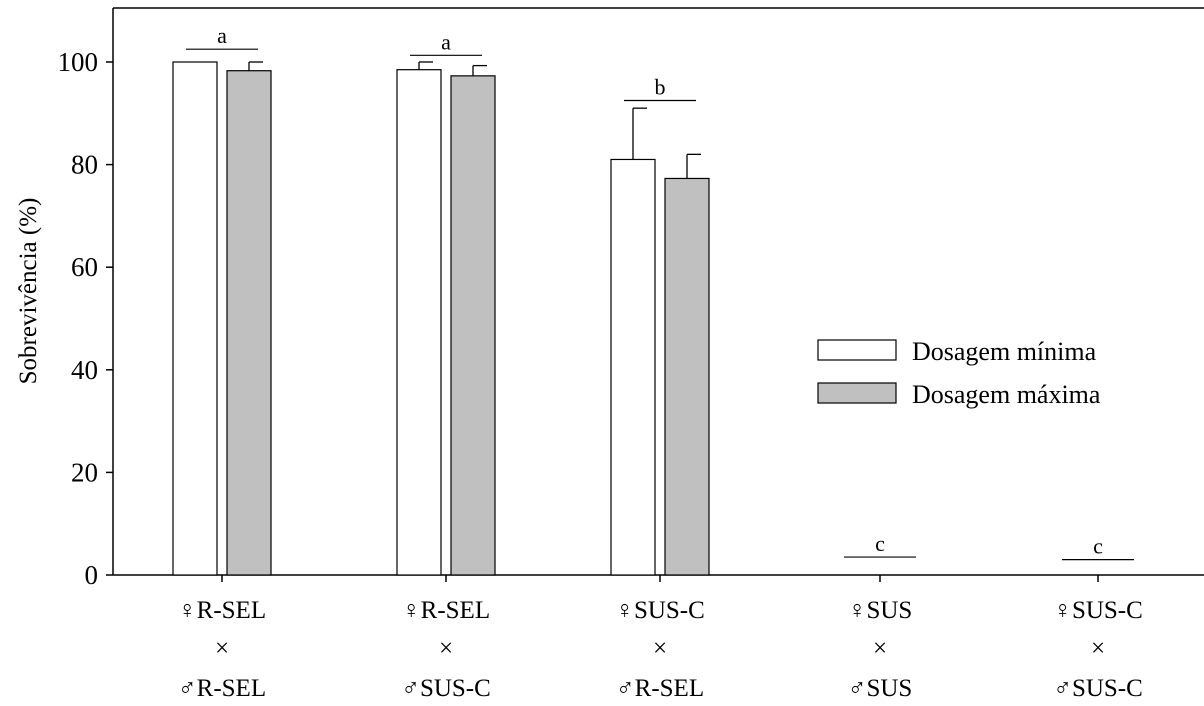 The image size is (1204, 706). I want to click on error-bars, so click(474, 120).